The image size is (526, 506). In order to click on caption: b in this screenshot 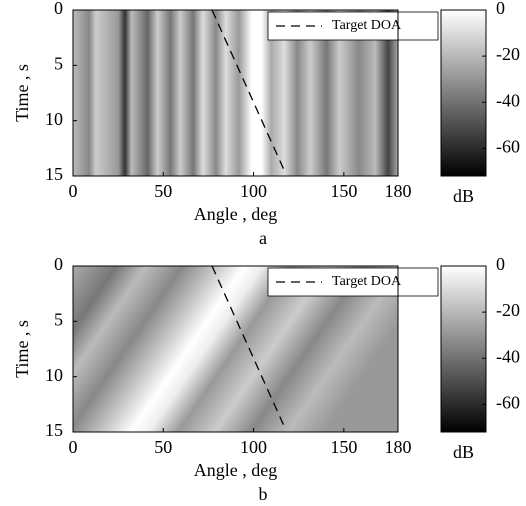, I will do `click(263, 492)`.